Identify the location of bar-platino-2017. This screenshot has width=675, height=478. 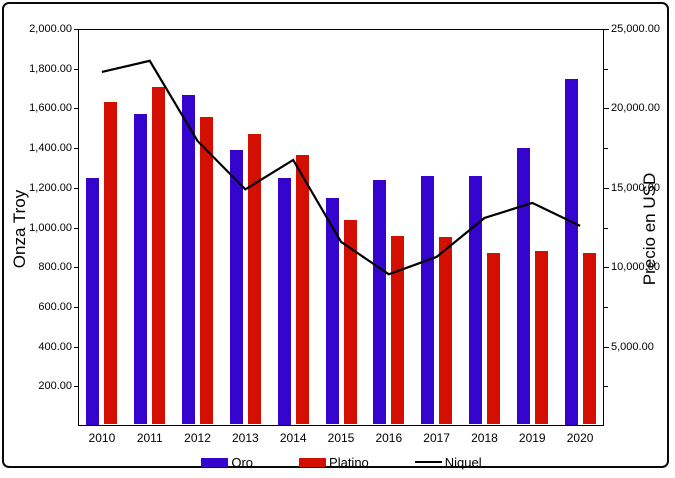
(446, 331).